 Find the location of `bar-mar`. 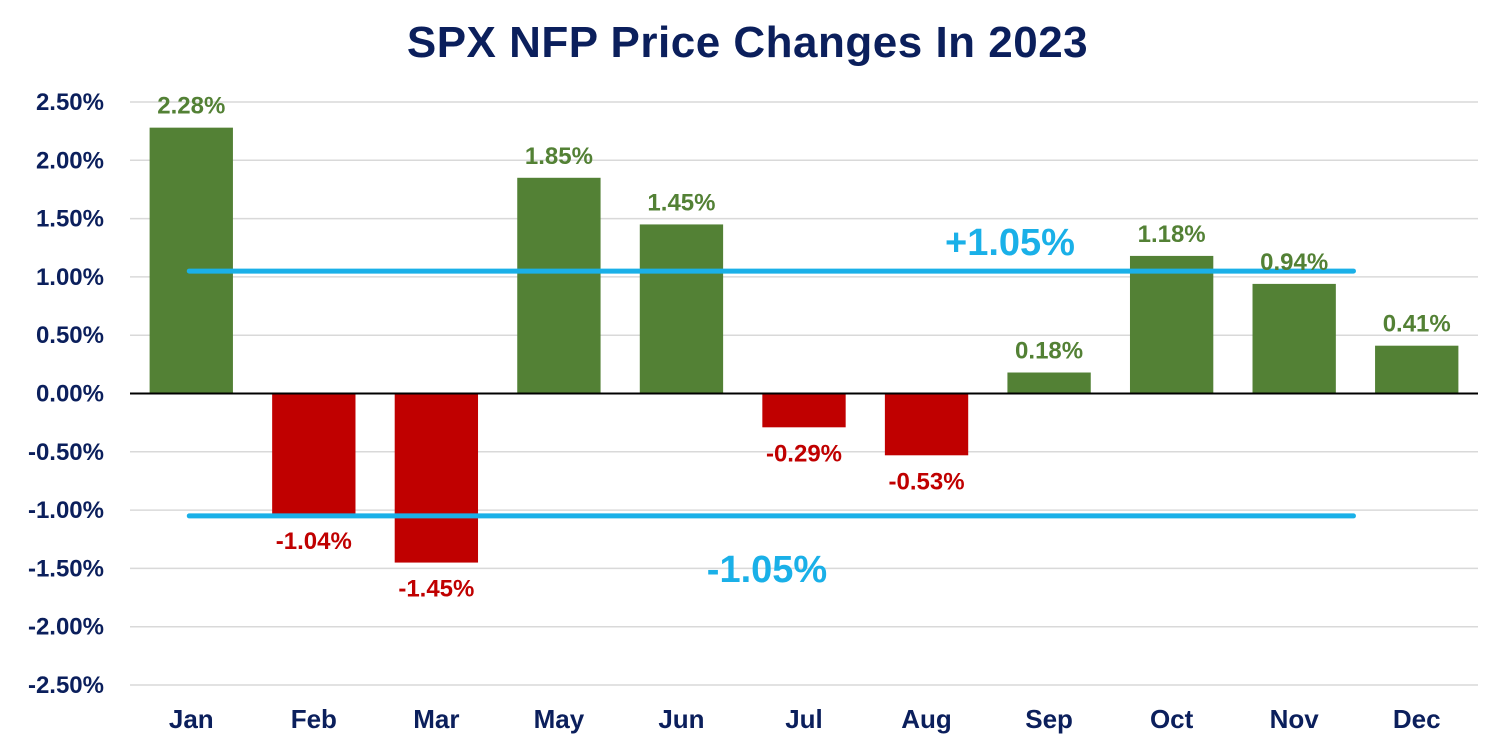

bar-mar is located at coordinates (436, 478).